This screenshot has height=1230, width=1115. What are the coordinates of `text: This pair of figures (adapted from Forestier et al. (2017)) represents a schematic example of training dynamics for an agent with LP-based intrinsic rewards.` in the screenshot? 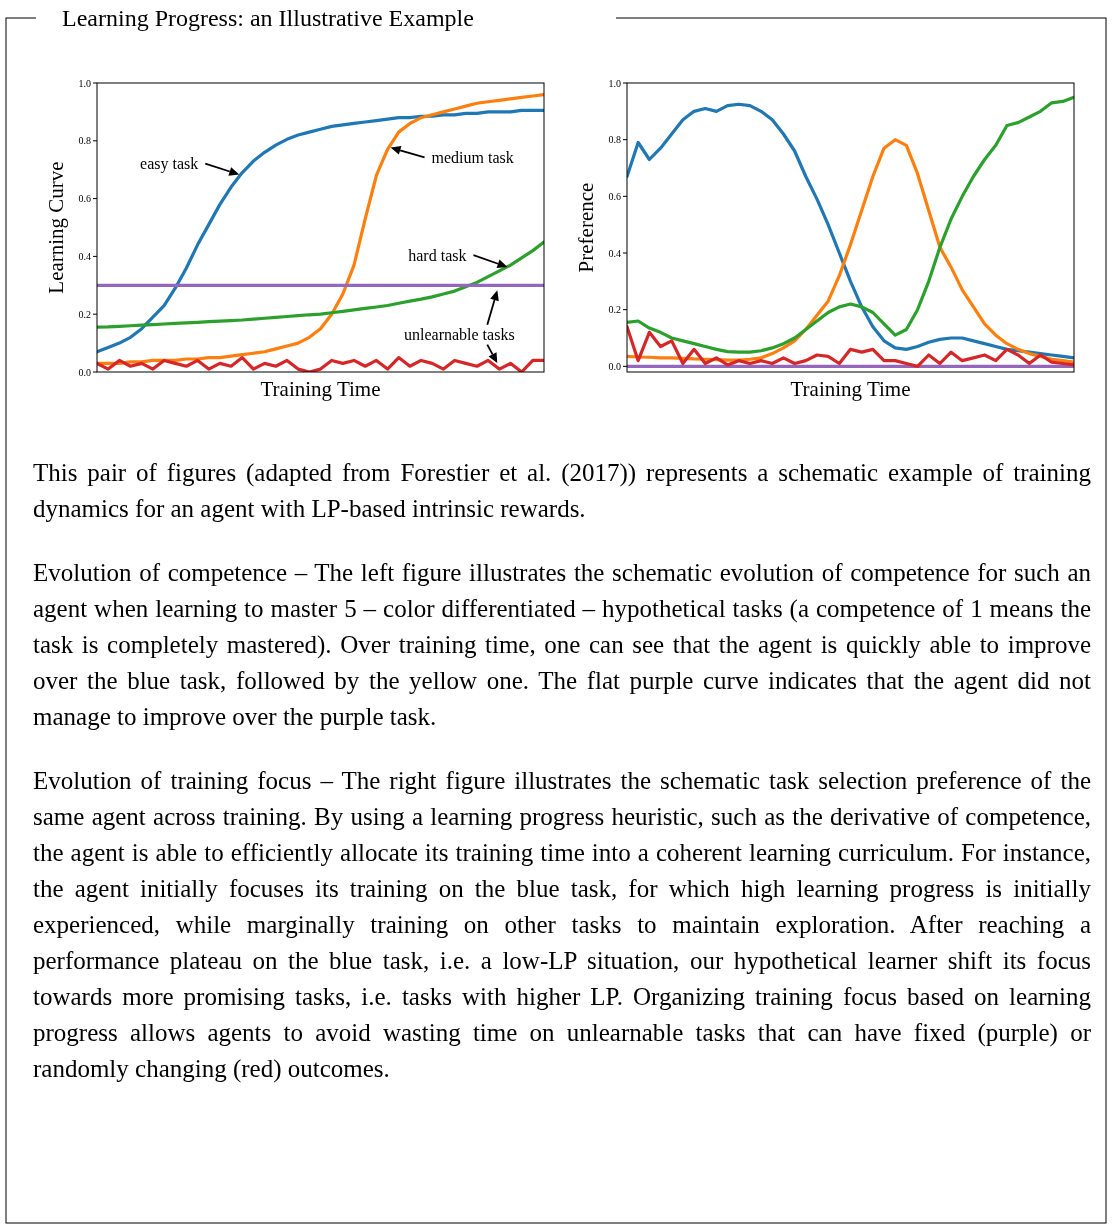 It's located at (562, 491).